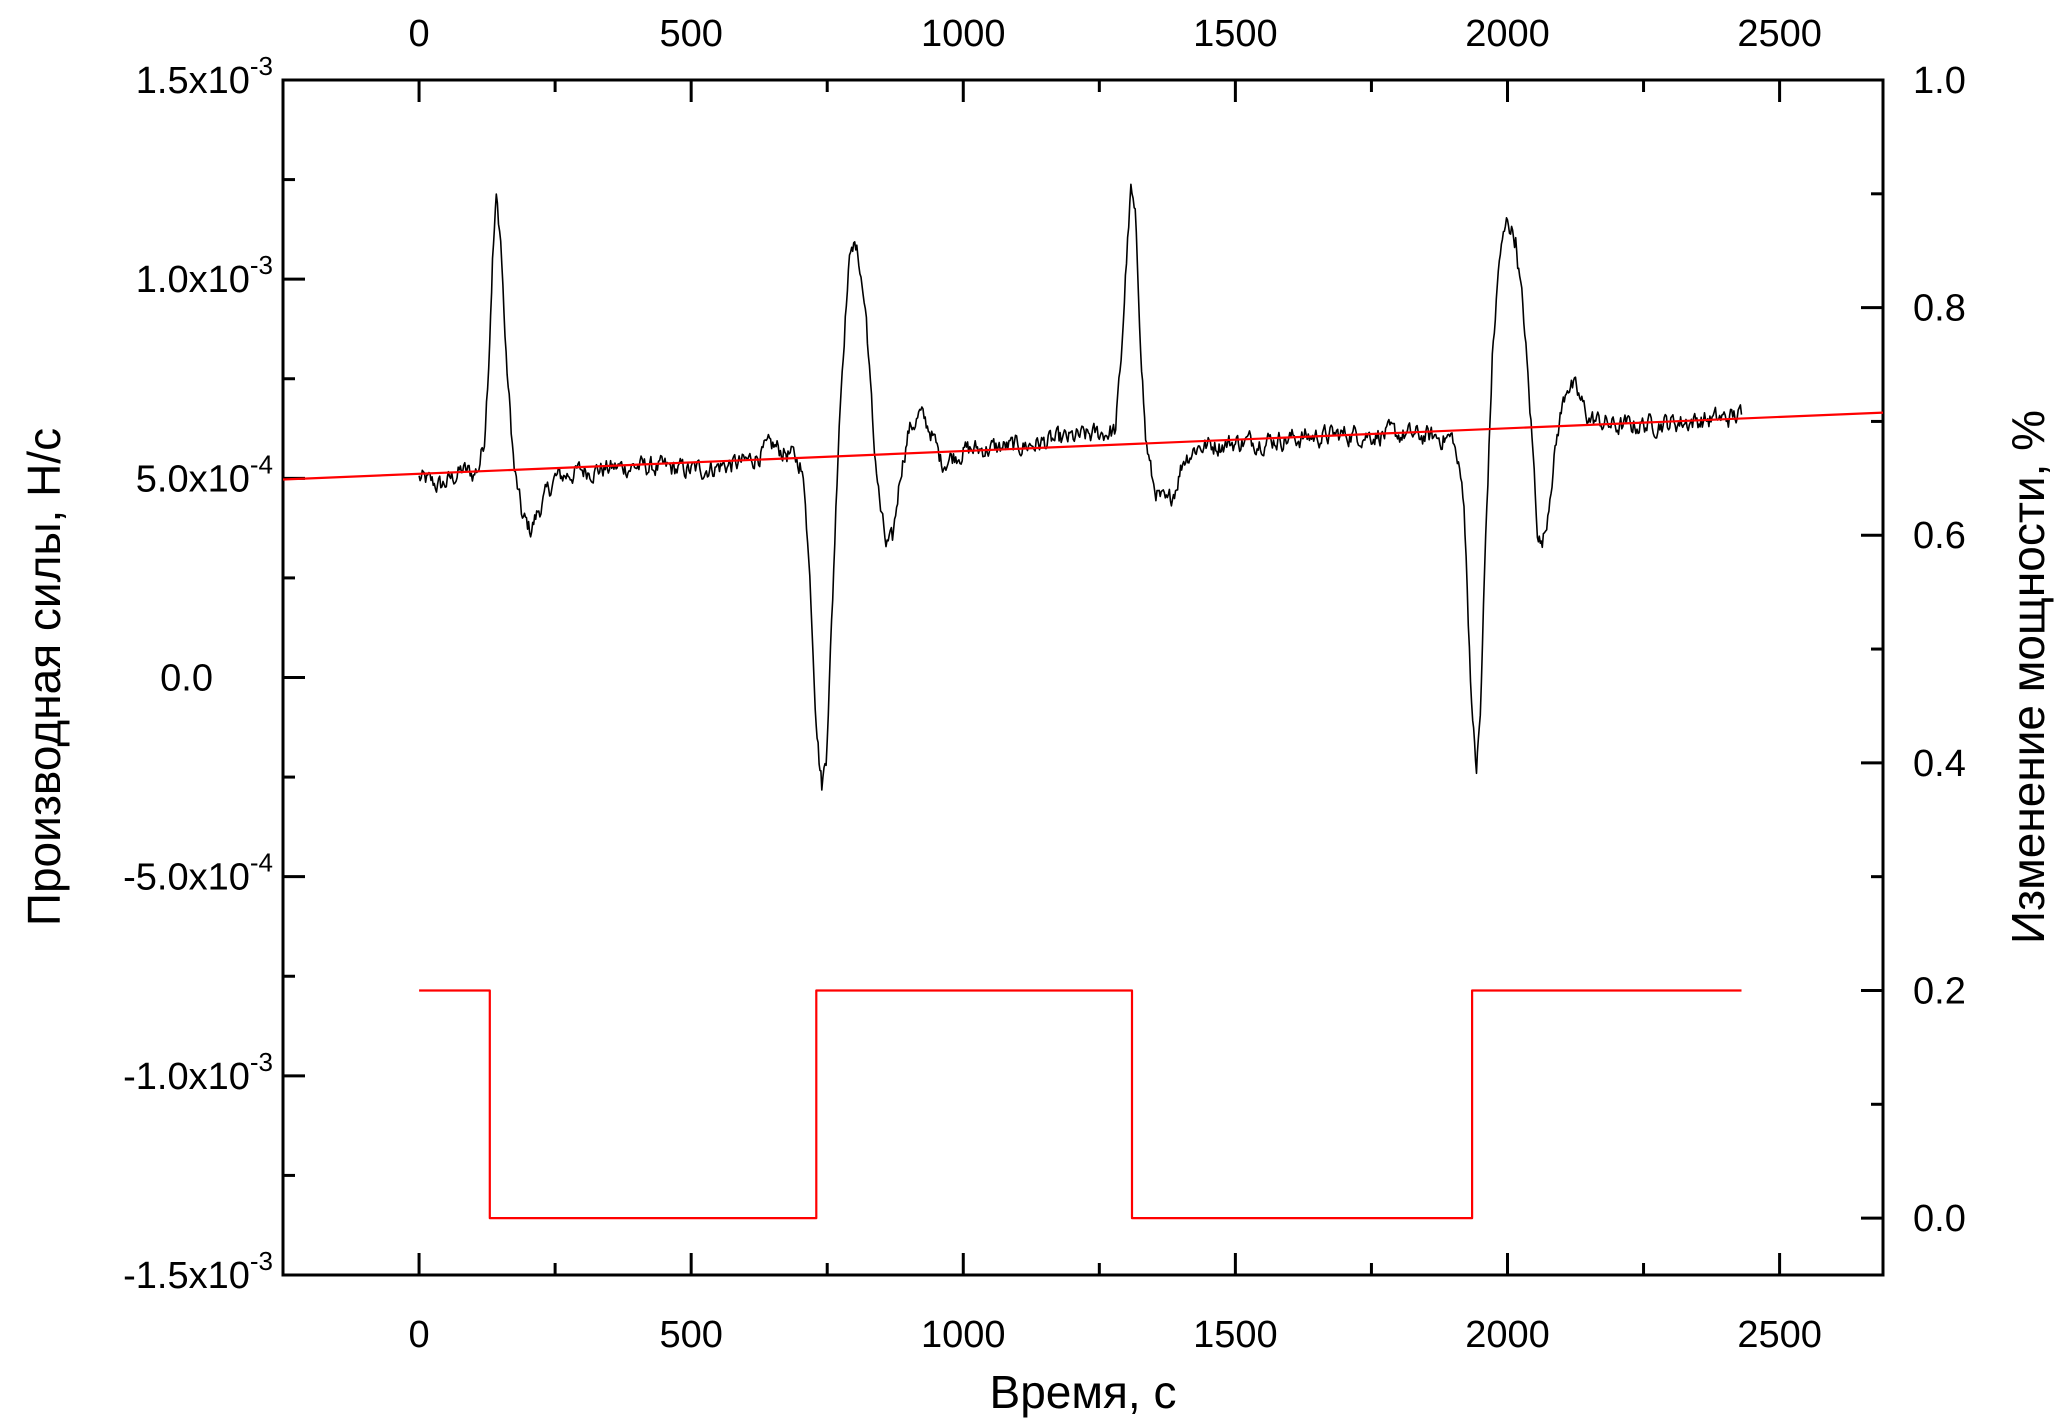 Image resolution: width=2064 pixels, height=1426 pixels. What do you see at coordinates (690, 1335) in the screenshot?
I see `x-tick-label: 500` at bounding box center [690, 1335].